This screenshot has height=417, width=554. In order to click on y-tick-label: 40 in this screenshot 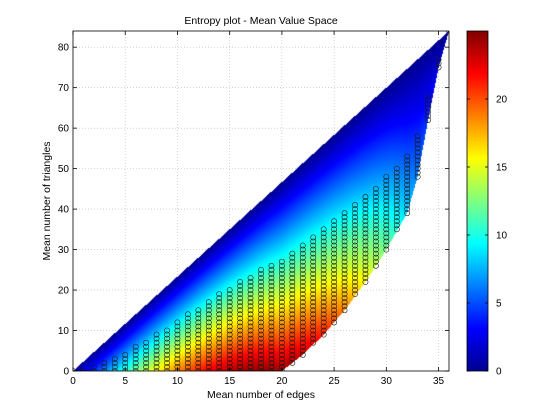, I will do `click(64, 210)`.